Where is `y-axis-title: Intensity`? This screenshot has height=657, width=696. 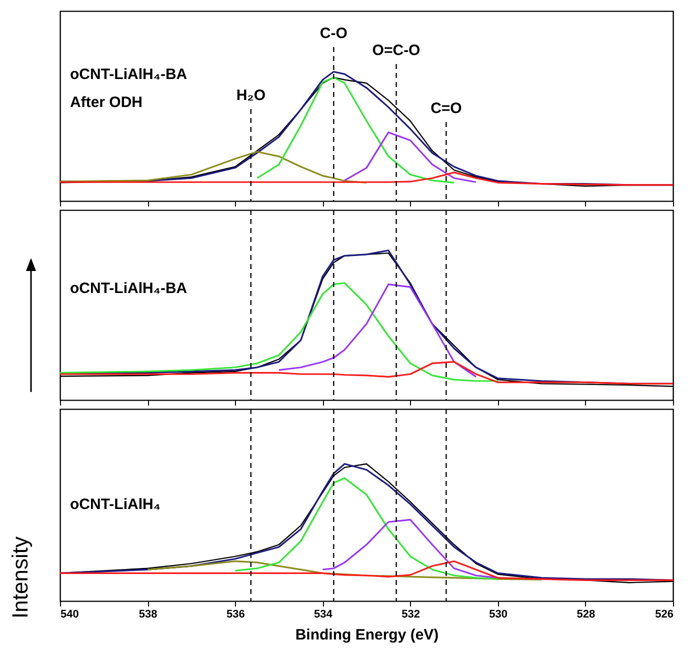
y-axis-title: Intensity is located at coordinates (20, 577).